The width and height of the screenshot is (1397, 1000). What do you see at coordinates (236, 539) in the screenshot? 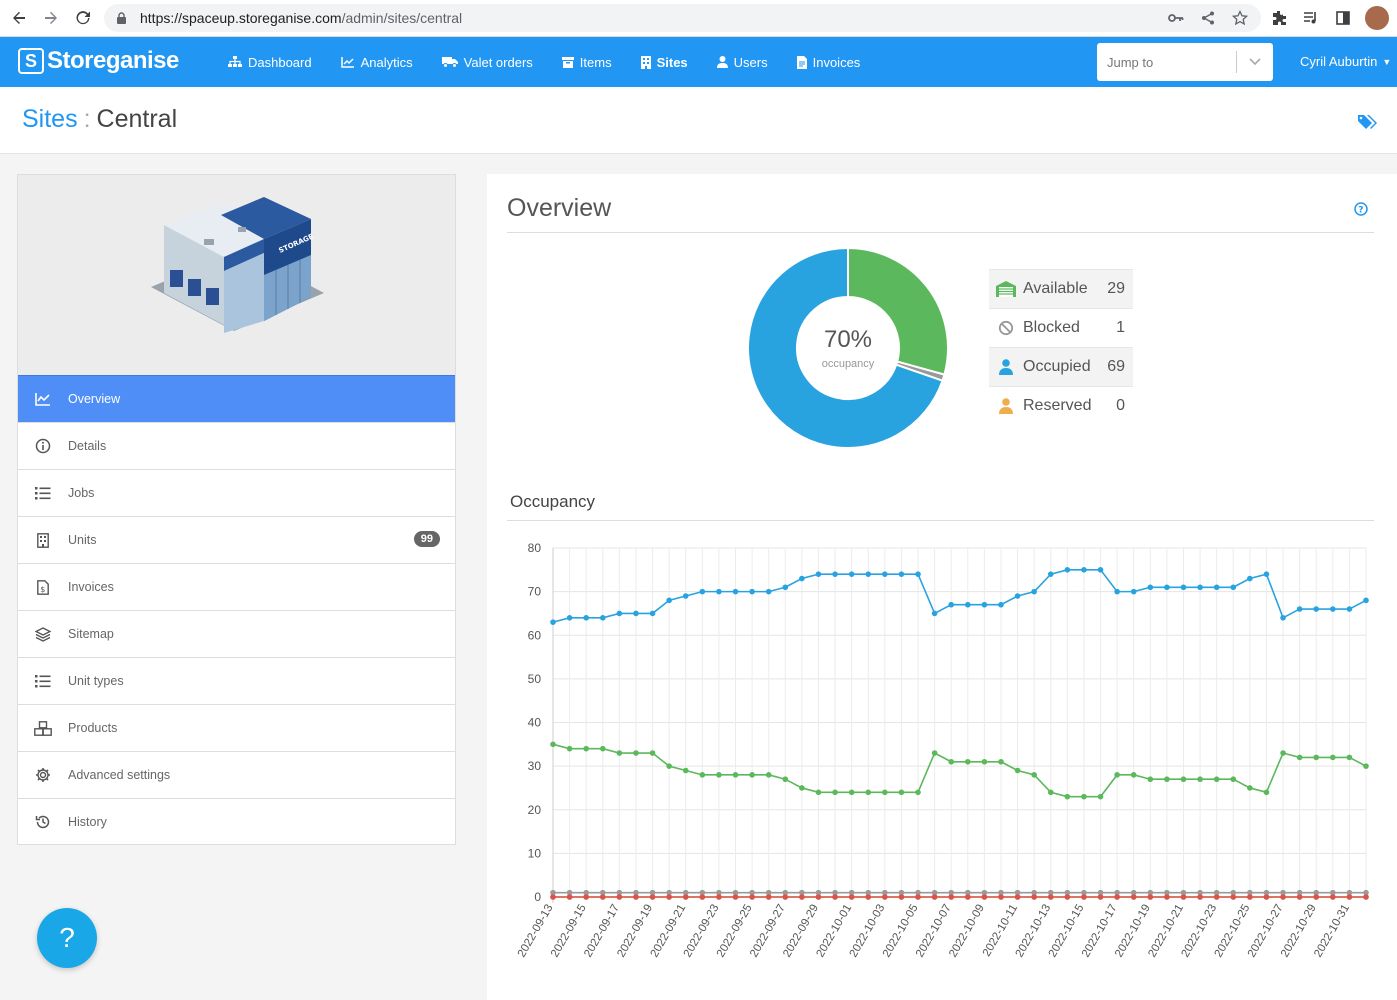
I see `sidebar-item-units: Units 99` at bounding box center [236, 539].